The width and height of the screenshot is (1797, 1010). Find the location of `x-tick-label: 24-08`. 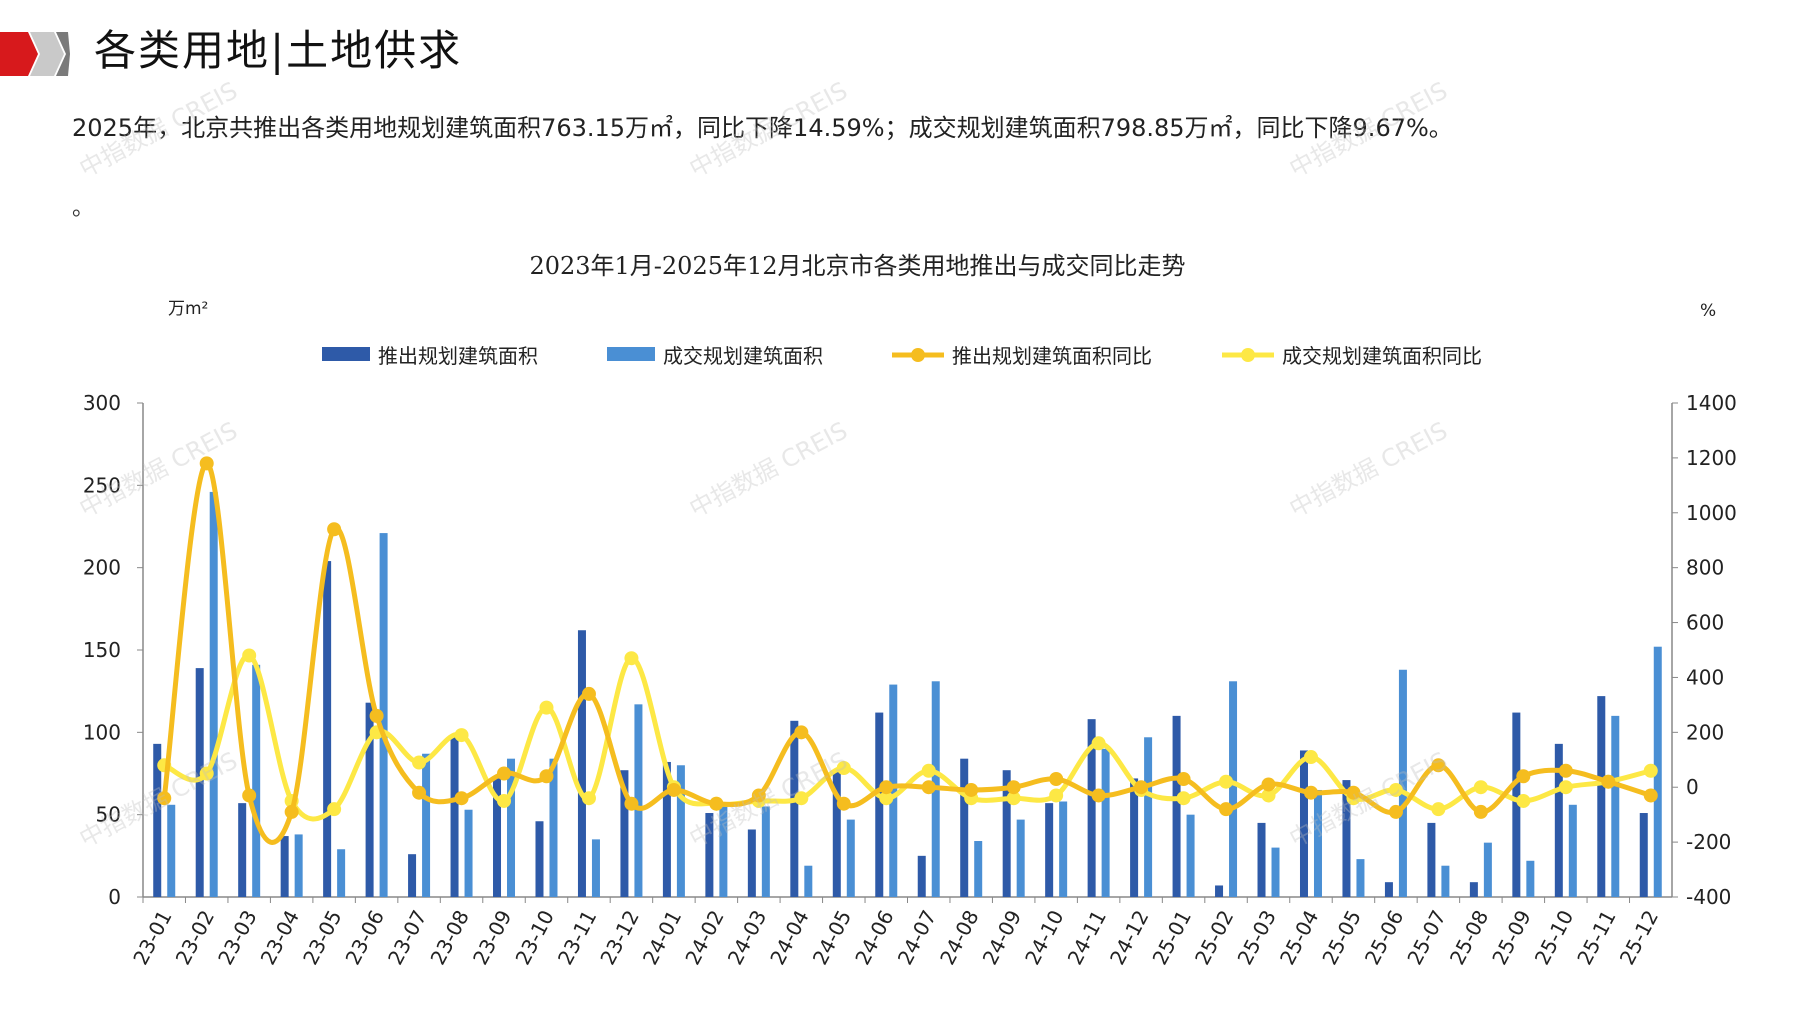

x-tick-label: 24-08 is located at coordinates (959, 937).